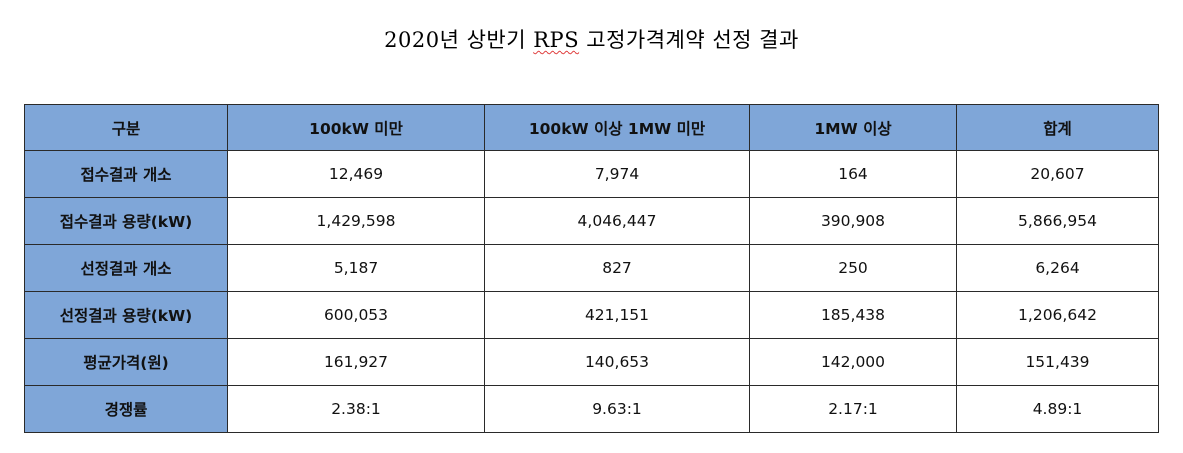  I want to click on row-label-competition-ratio: 경쟁률, so click(126, 409).